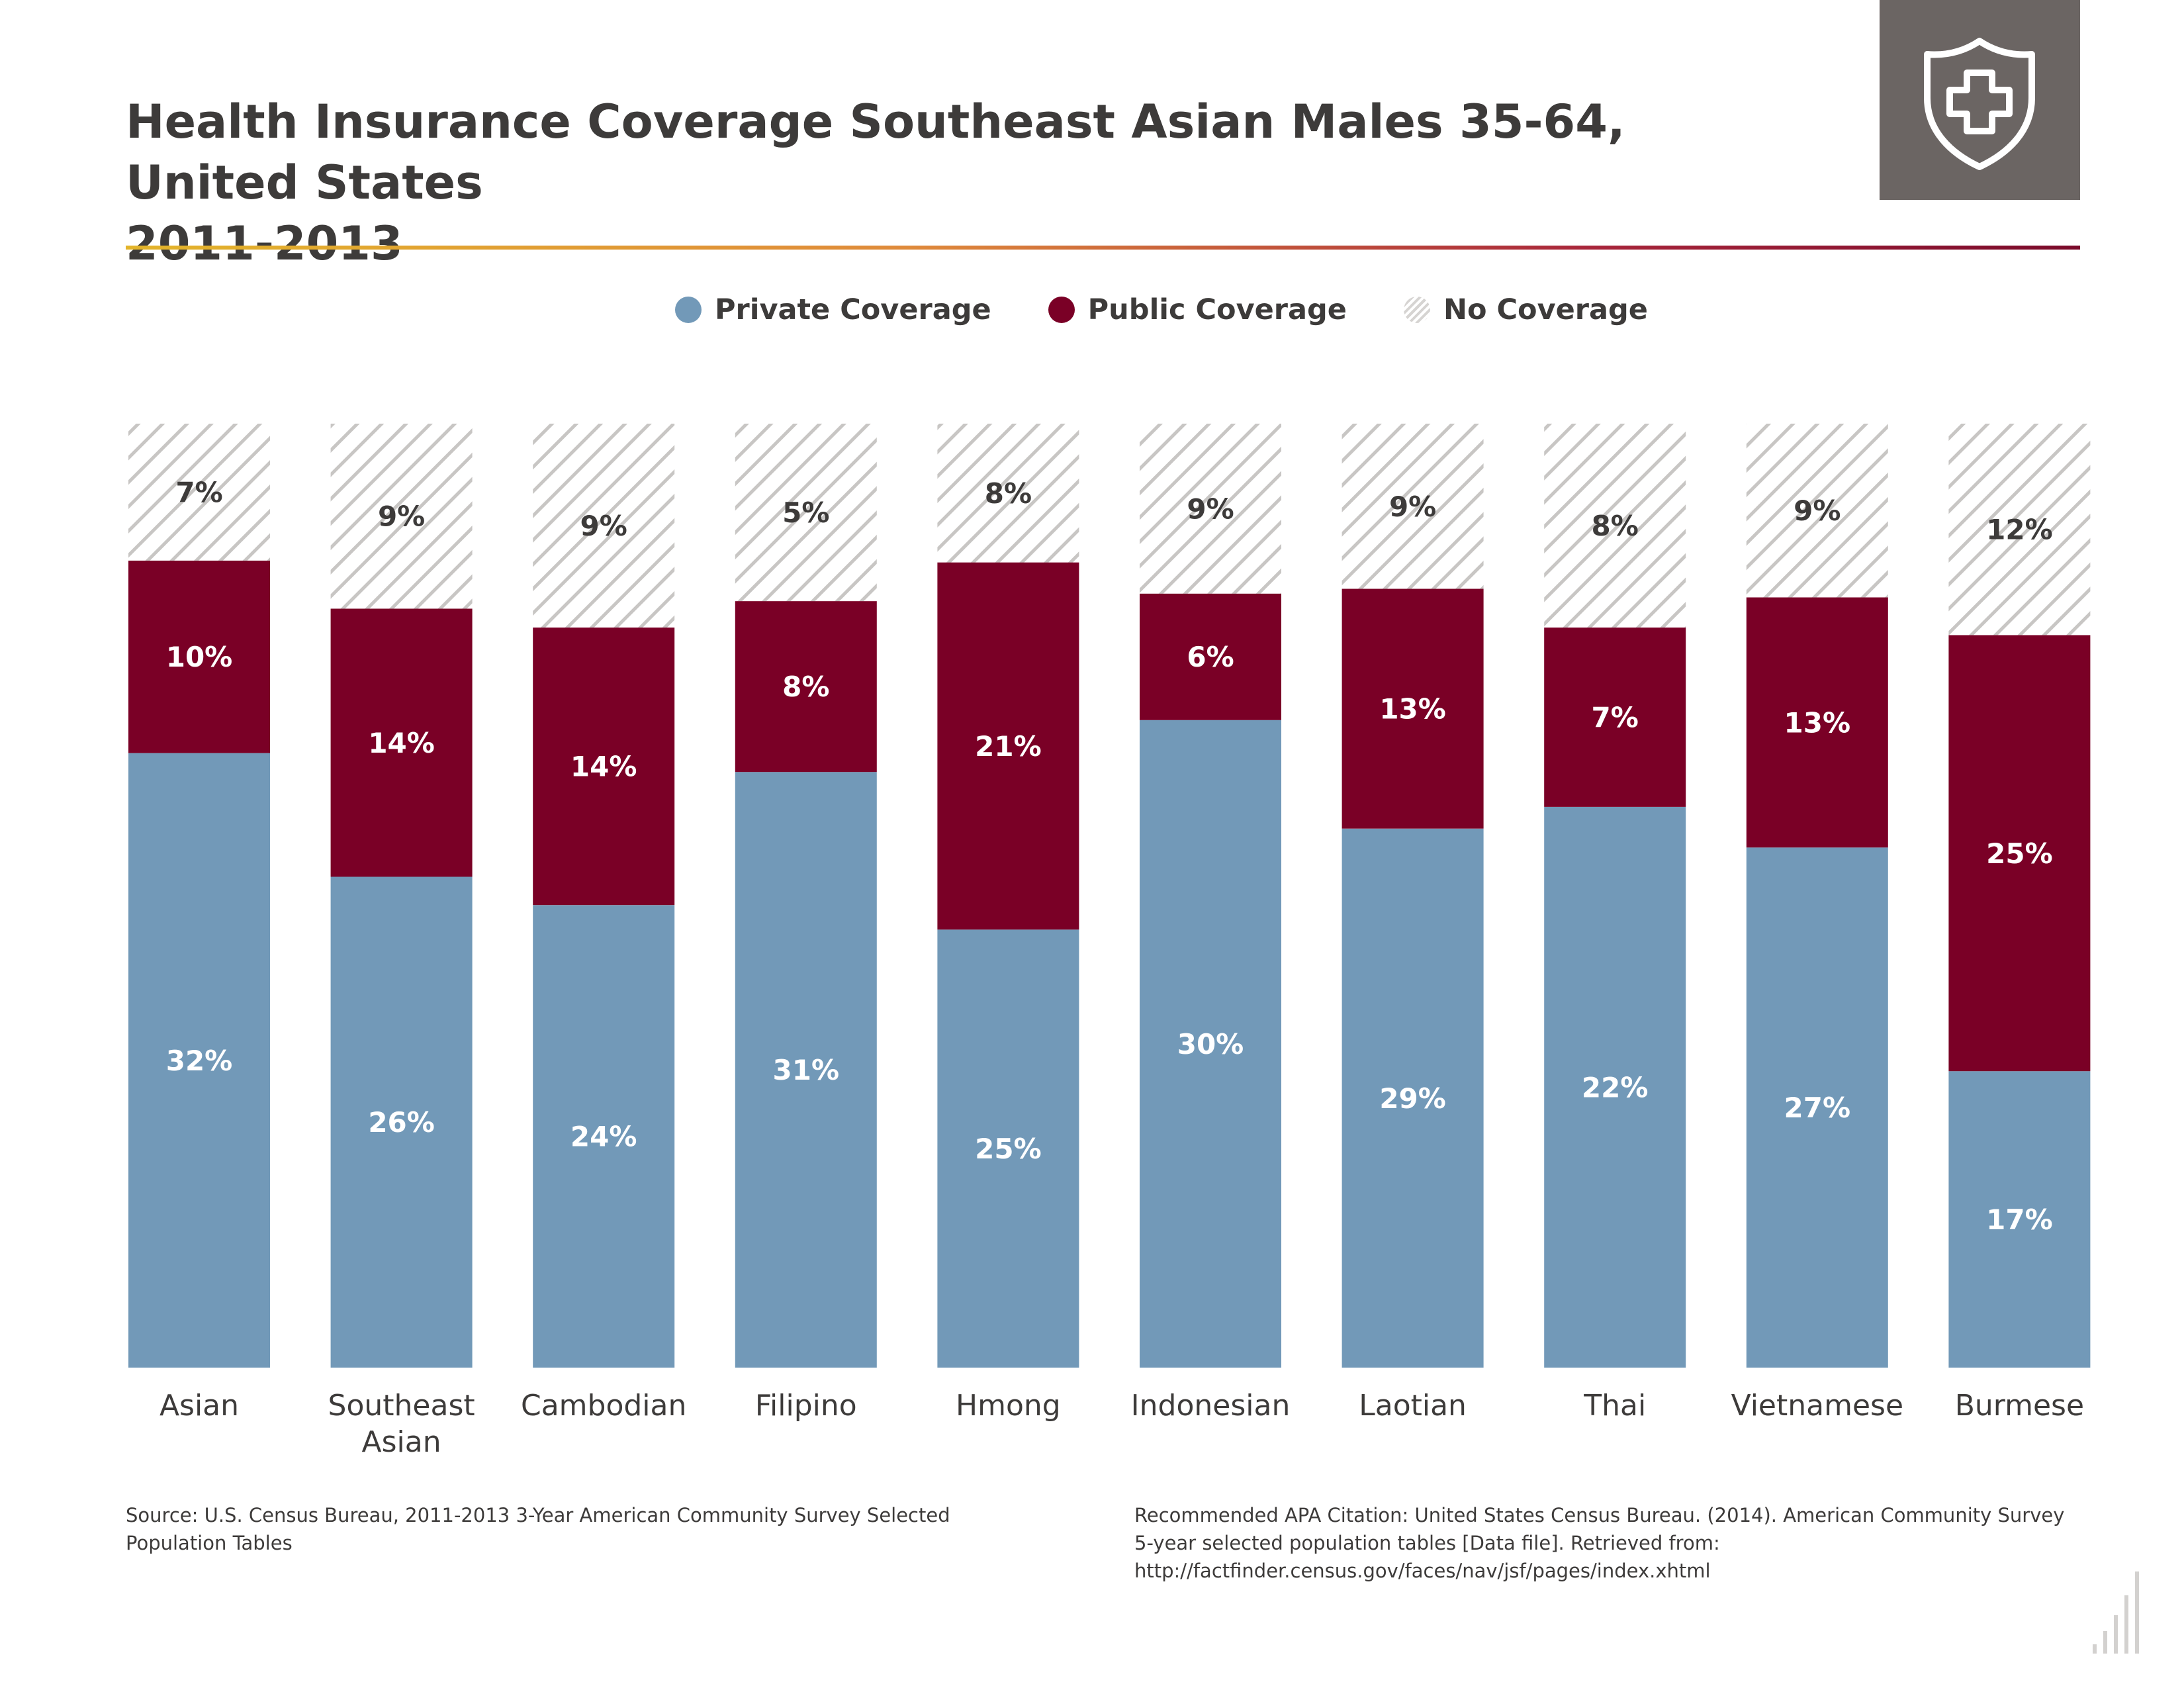  I want to click on legend-label-private: Private Coverage, so click(853, 309).